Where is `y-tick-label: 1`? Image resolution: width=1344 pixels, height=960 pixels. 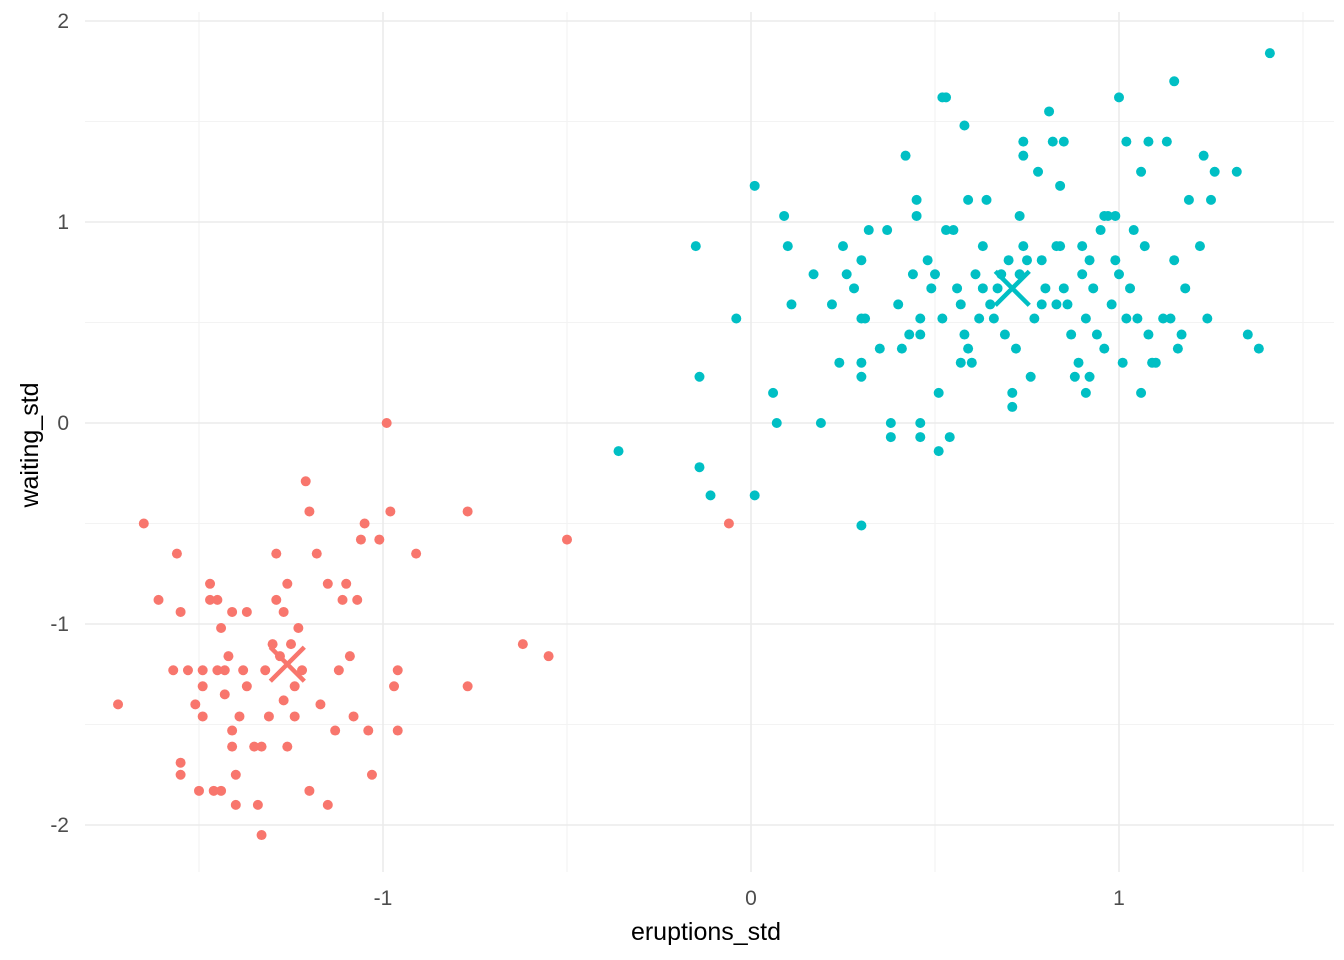
y-tick-label: 1 is located at coordinates (63, 222).